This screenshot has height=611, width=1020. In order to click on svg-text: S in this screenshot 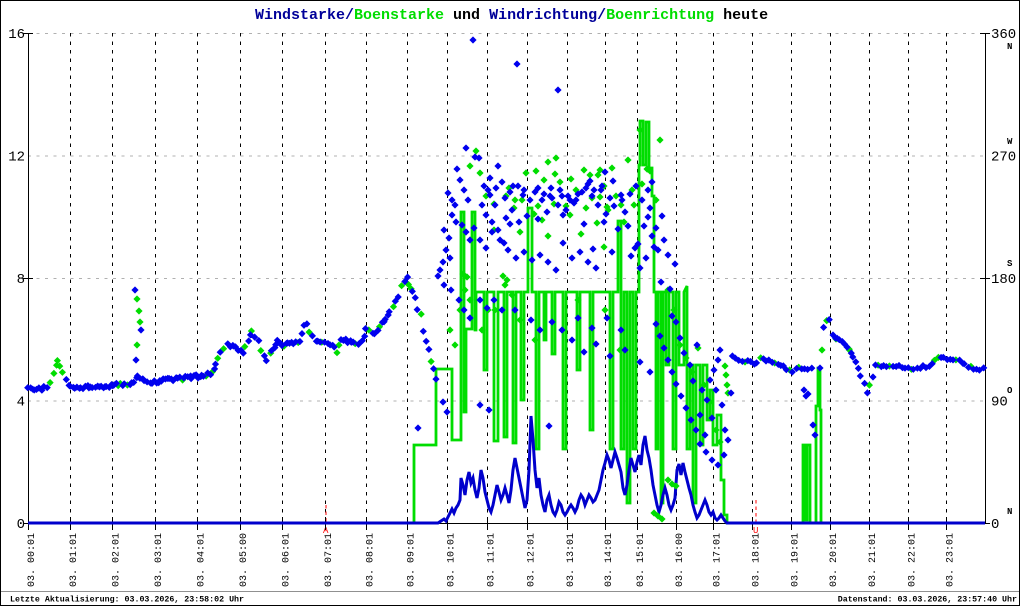, I will do `click(1010, 264)`.